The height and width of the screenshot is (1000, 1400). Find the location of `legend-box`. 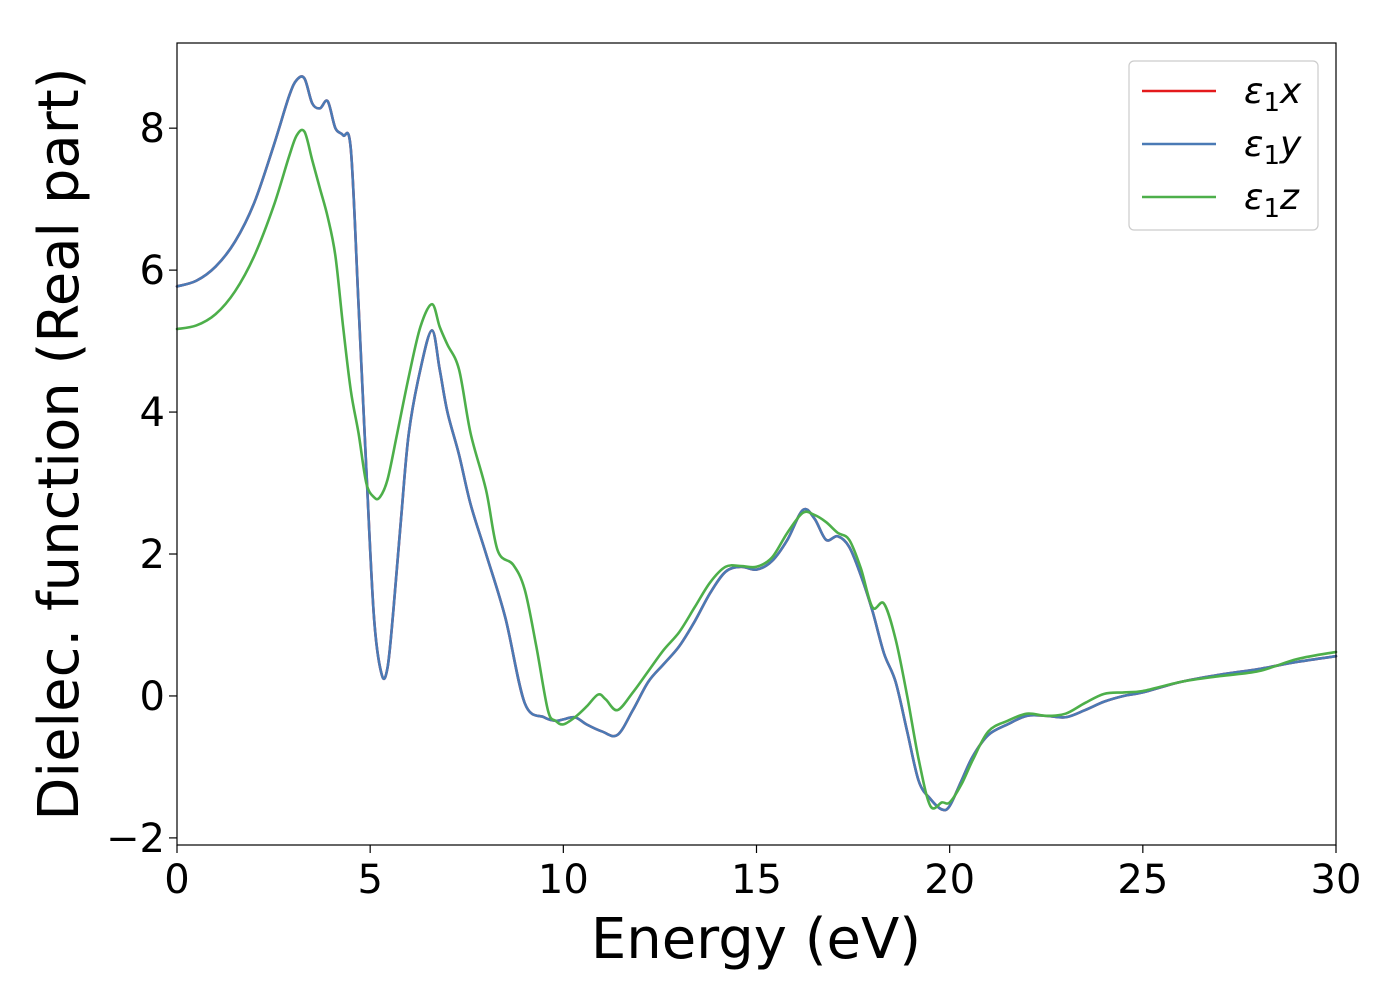

legend-box is located at coordinates (1223, 145).